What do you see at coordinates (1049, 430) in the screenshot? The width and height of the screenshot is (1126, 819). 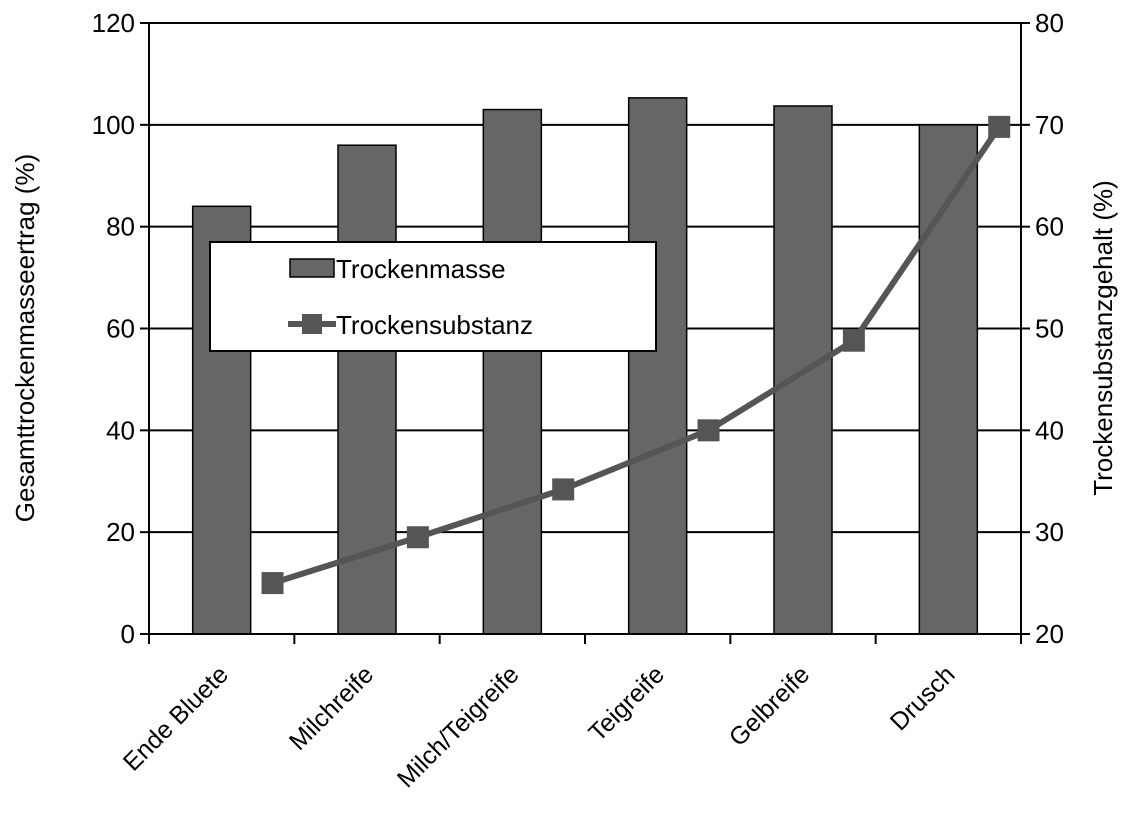 I see `y-right-tick-label: 40` at bounding box center [1049, 430].